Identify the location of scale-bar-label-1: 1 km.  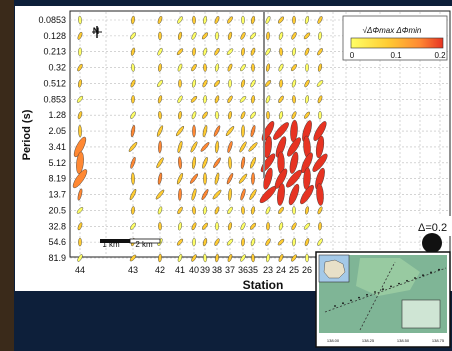
(111, 244).